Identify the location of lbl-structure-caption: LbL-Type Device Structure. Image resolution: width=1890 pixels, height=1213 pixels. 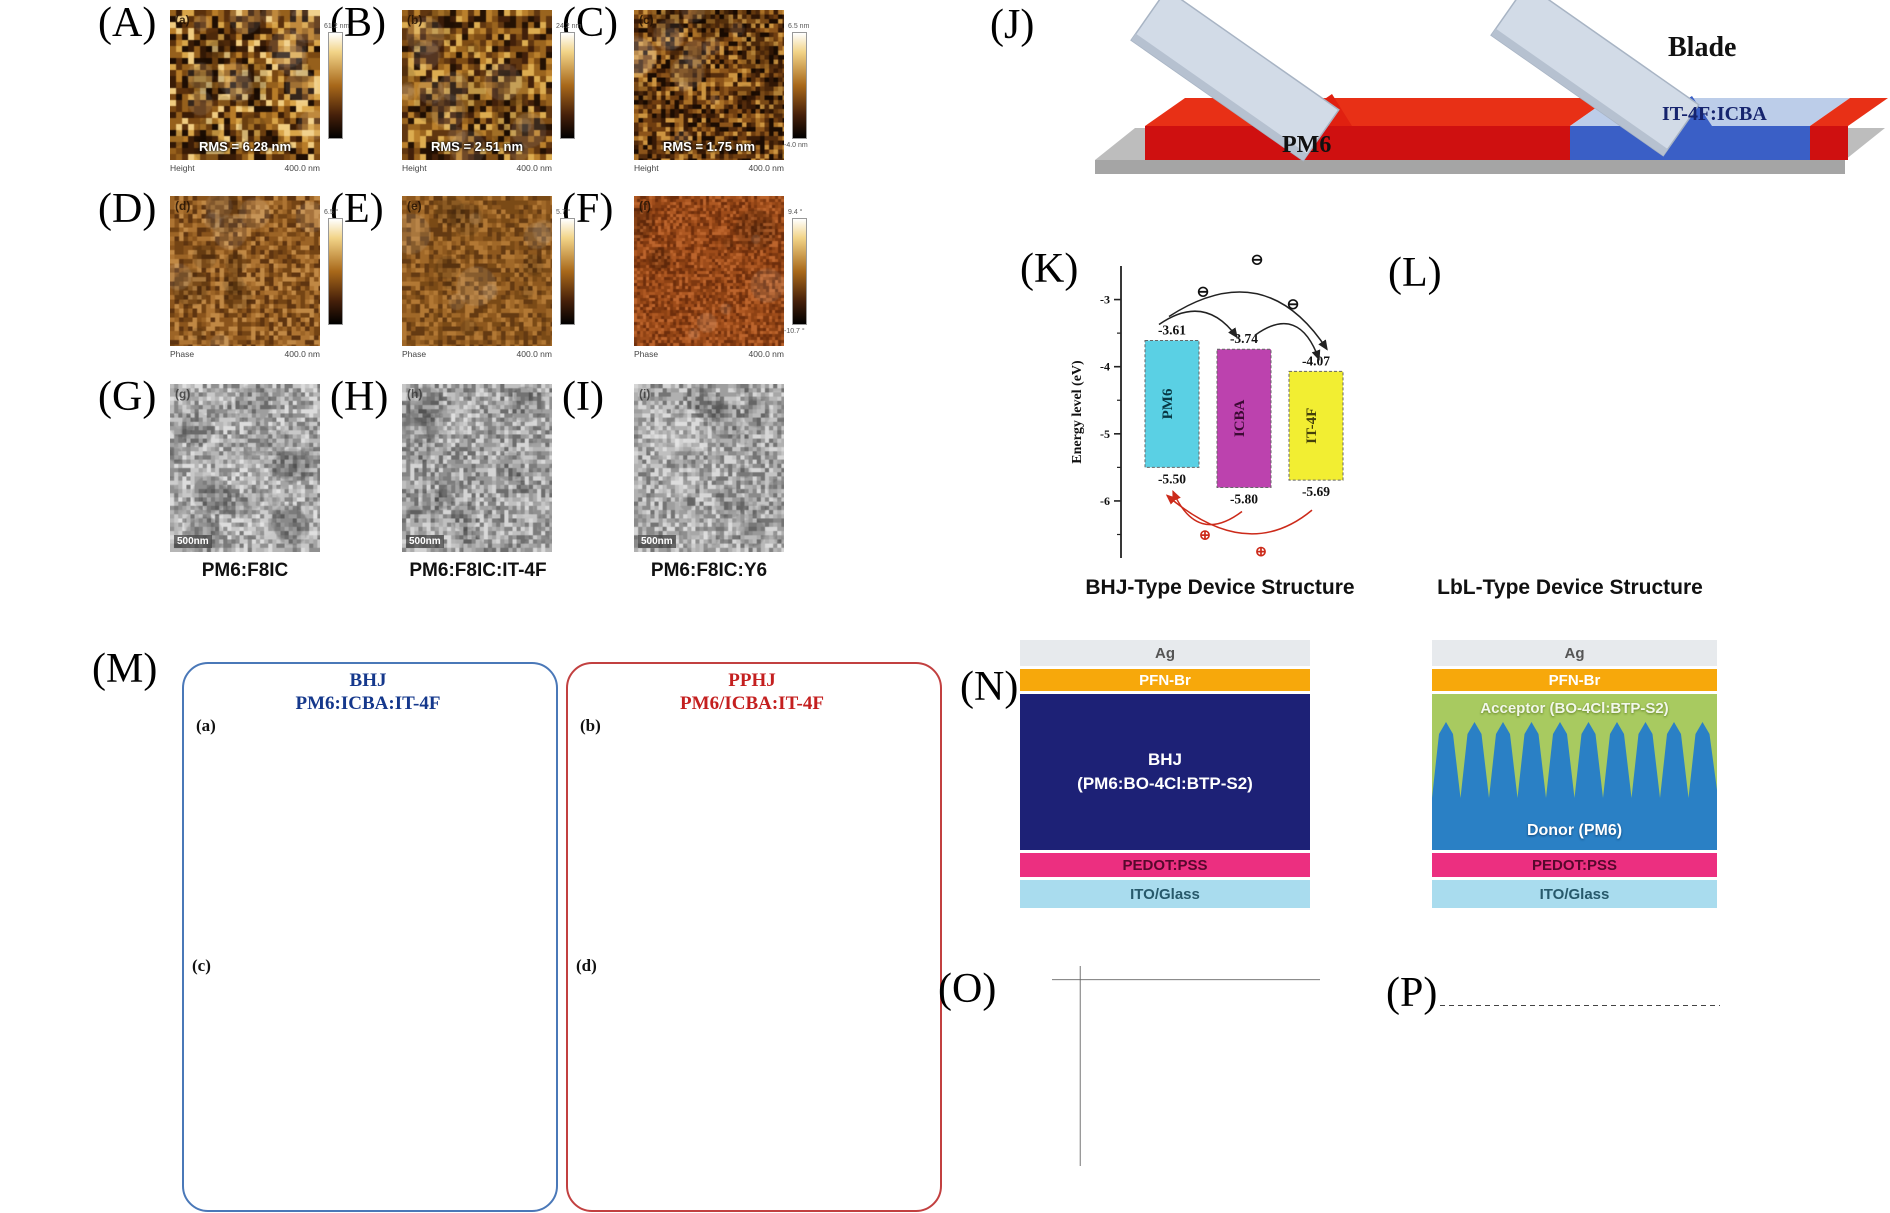
(1570, 587).